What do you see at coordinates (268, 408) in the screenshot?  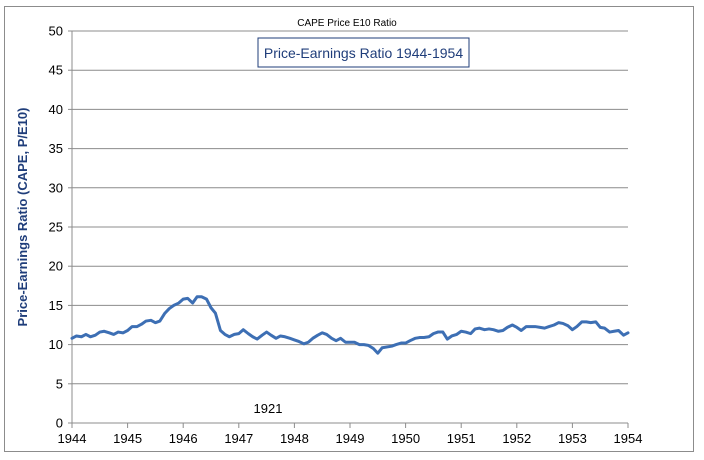 I see `chart-annotation: 1921` at bounding box center [268, 408].